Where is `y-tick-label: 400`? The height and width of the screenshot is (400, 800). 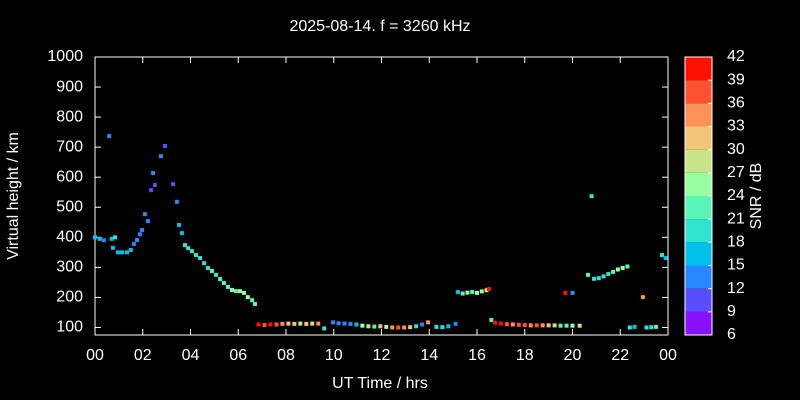
y-tick-label: 400 is located at coordinates (69, 237).